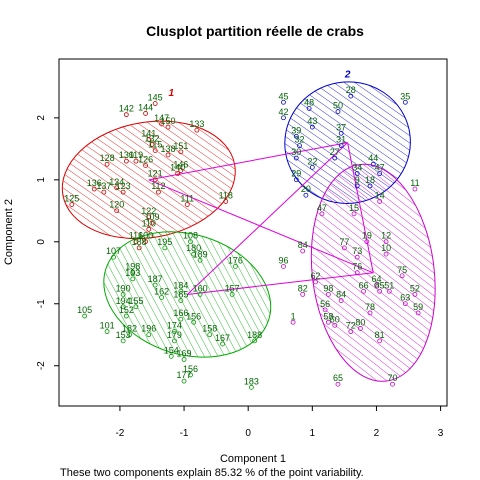  I want to click on data-point-label: 65, so click(338, 378).